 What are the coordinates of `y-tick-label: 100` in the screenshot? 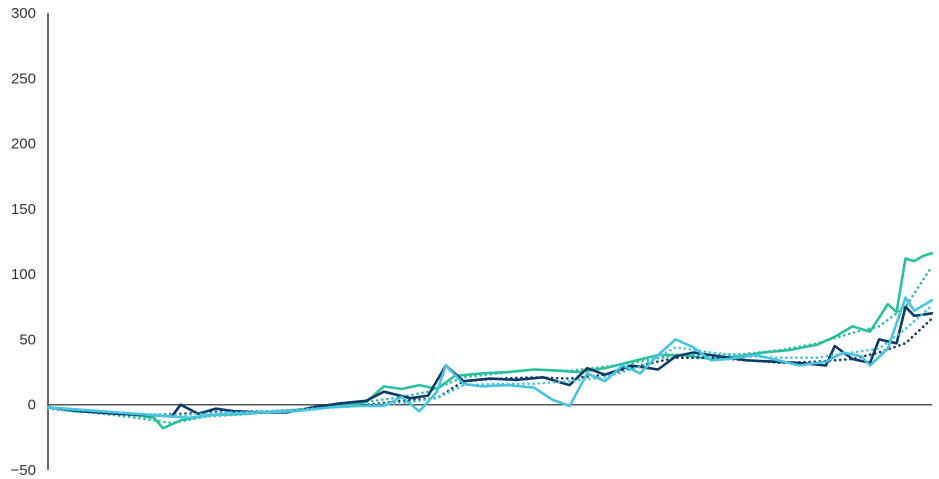 It's located at (23, 274).